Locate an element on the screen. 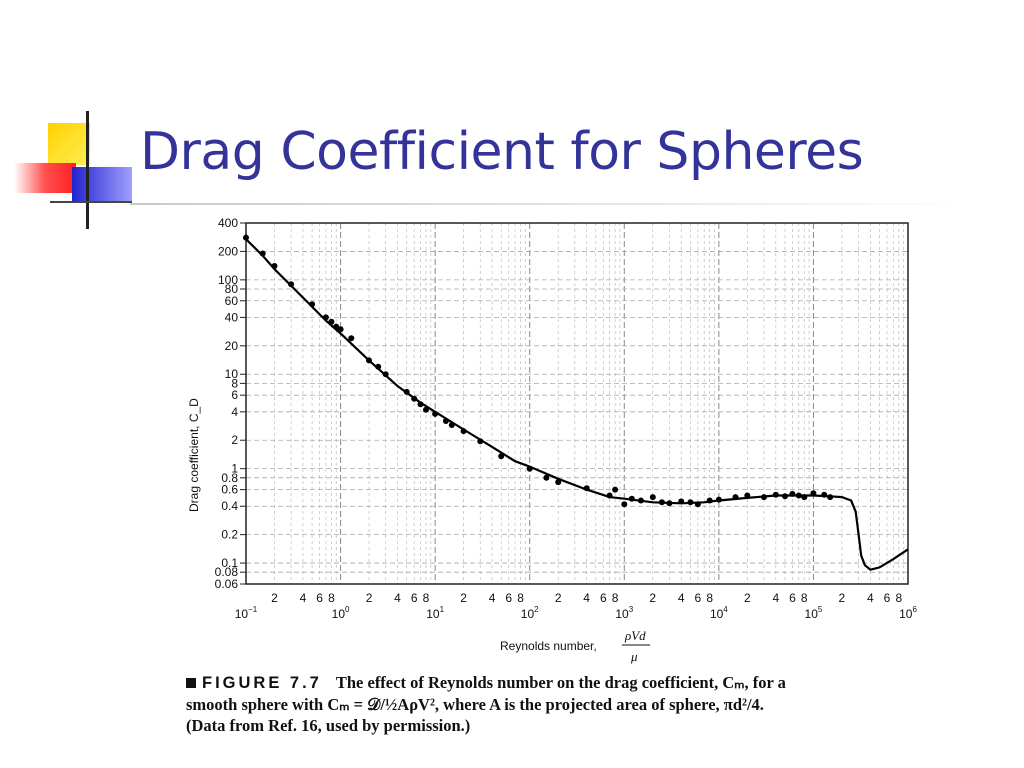  x-decade-exponent: −1 is located at coordinates (253, 609).